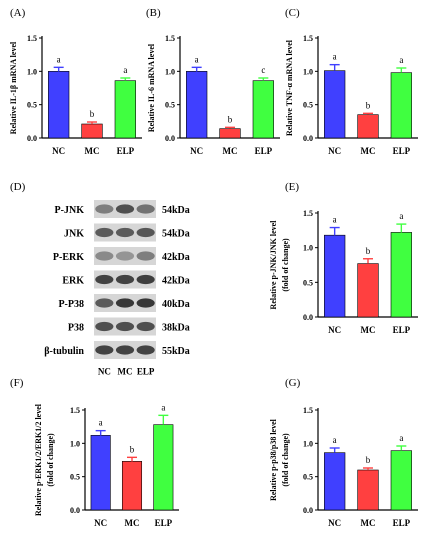 This screenshot has height=550, width=432. I want to click on y-axis-label: Relative p-JNK/JNK level, so click(273, 265).